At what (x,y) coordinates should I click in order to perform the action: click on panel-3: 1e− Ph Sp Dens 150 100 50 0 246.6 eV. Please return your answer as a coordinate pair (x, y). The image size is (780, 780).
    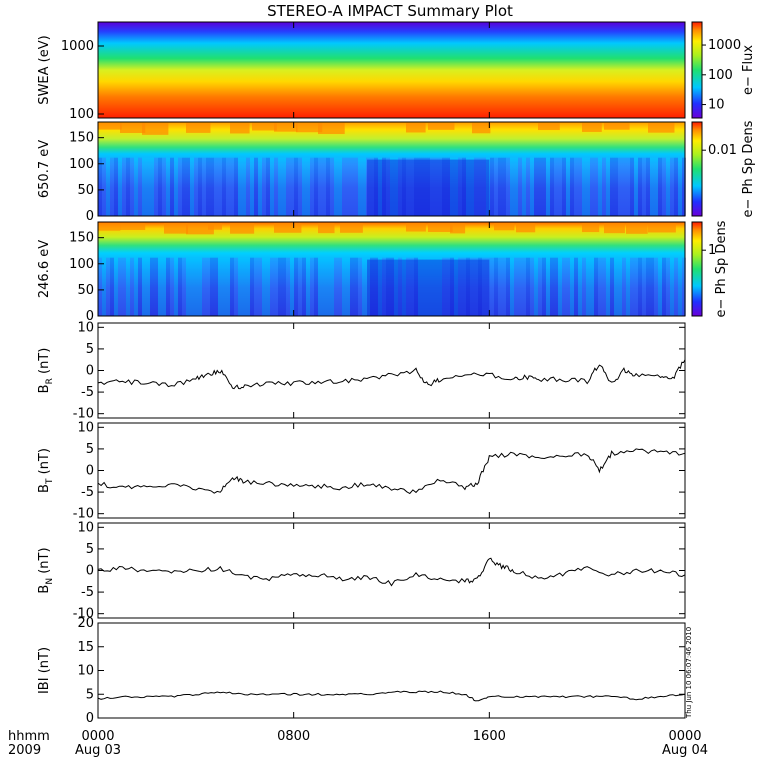
    Looking at the image, I should click on (383, 272).